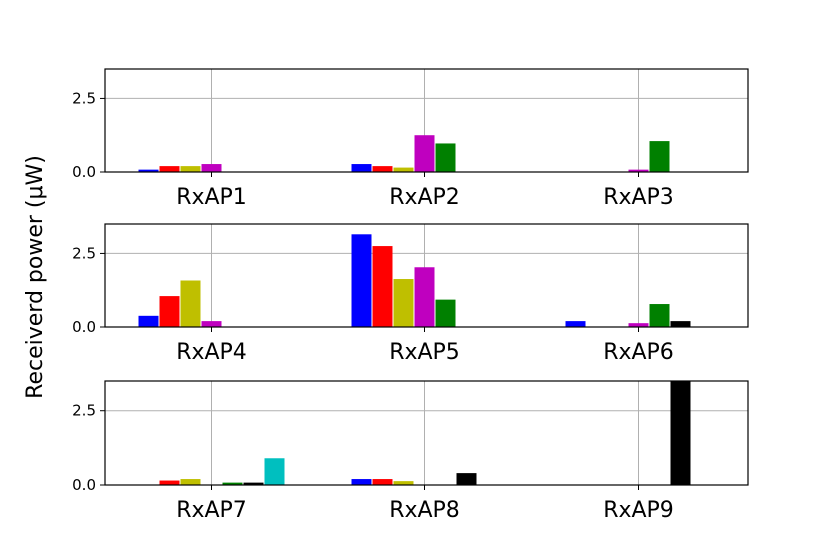 This screenshot has width=830, height=554. I want to click on category-label-RxAP6: RxAP6, so click(638, 352).